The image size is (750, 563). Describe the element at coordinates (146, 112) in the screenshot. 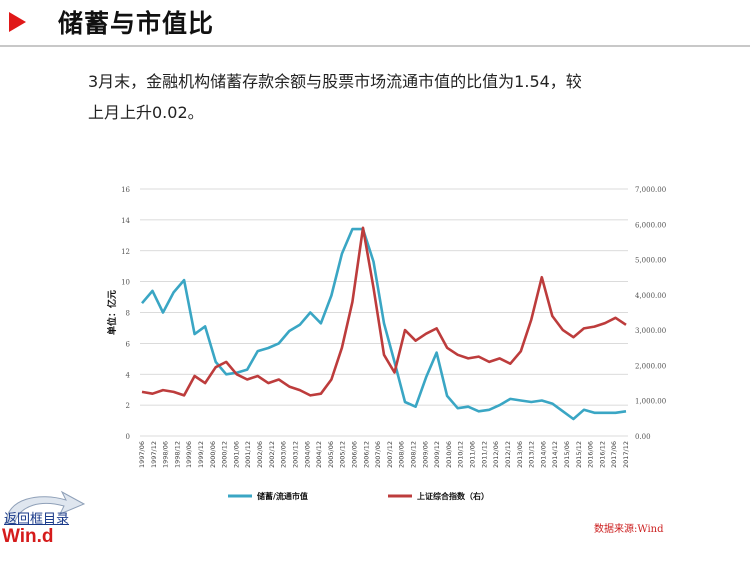

I see `summary-line-2: 上月上升0.02。` at that location.